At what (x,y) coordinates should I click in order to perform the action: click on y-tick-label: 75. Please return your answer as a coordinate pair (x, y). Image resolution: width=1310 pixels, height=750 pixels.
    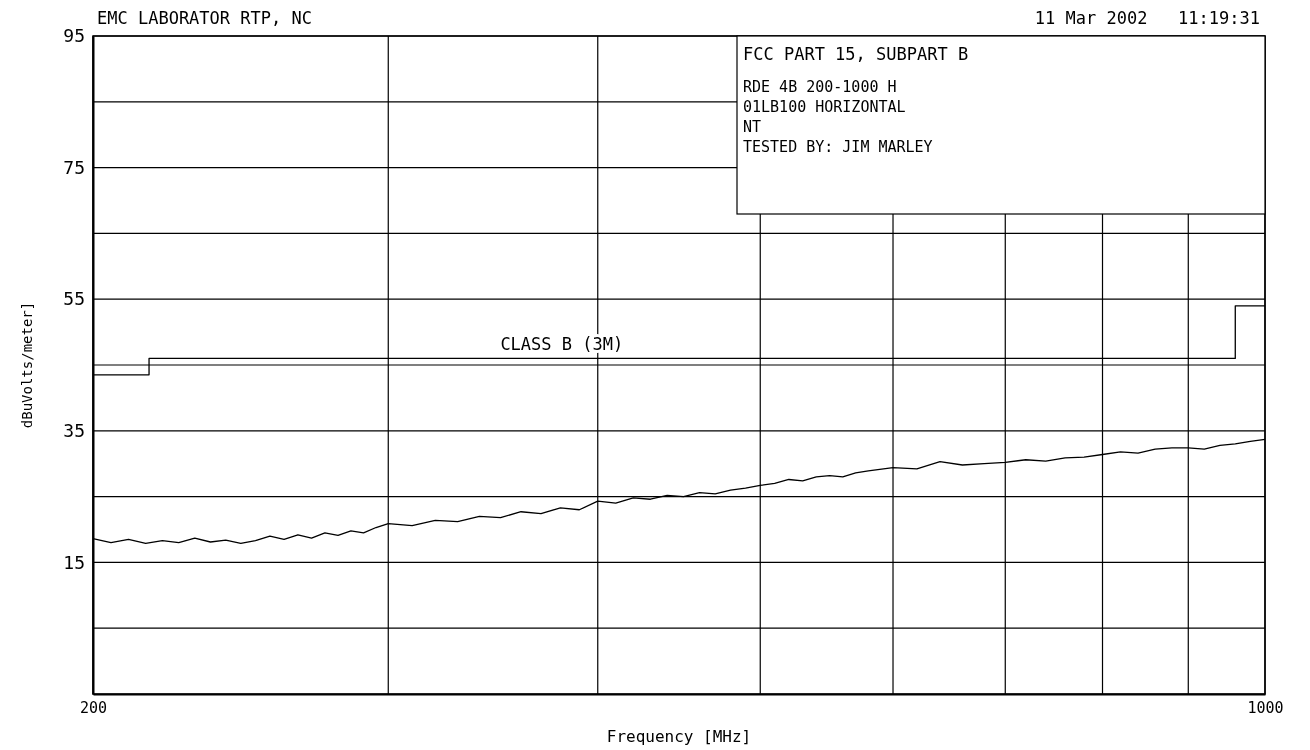
    Looking at the image, I should click on (74, 167).